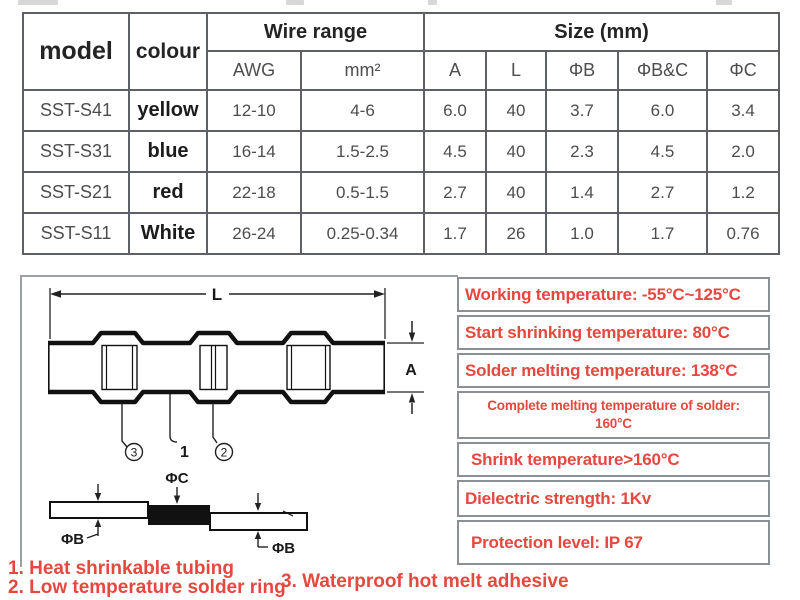 This screenshot has height=600, width=800. What do you see at coordinates (362, 192) in the screenshot?
I see `cell-mm2: 0.5-1.5` at bounding box center [362, 192].